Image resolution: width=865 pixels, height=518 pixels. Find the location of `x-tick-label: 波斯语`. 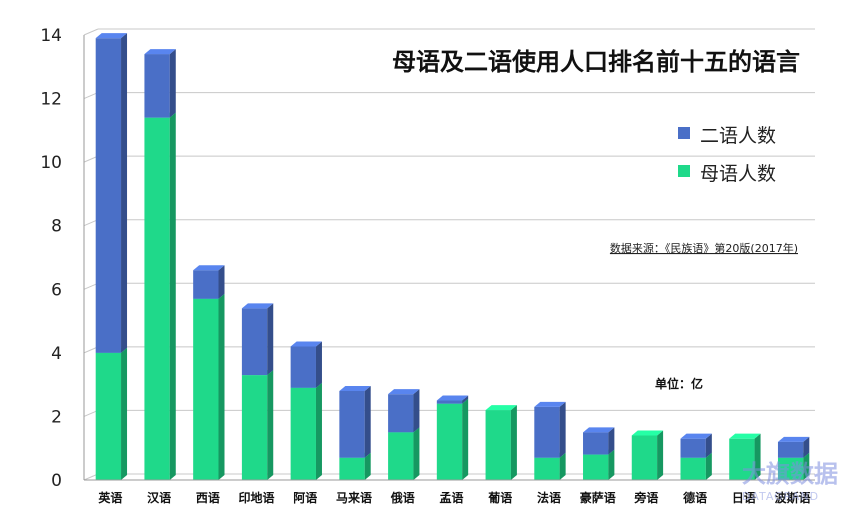

x-tick-label: 波斯语 is located at coordinates (793, 497).